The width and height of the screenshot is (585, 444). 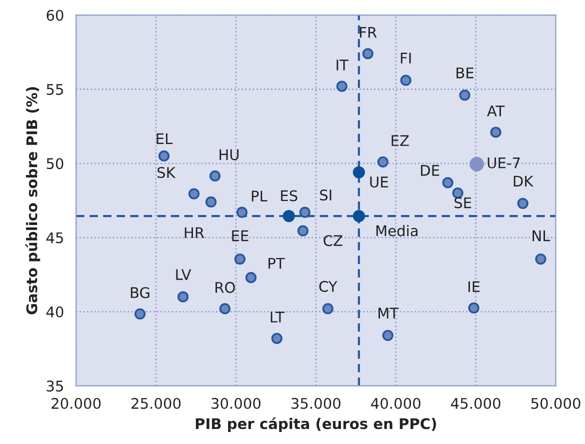 What do you see at coordinates (342, 65) in the screenshot?
I see `annotation: IT` at bounding box center [342, 65].